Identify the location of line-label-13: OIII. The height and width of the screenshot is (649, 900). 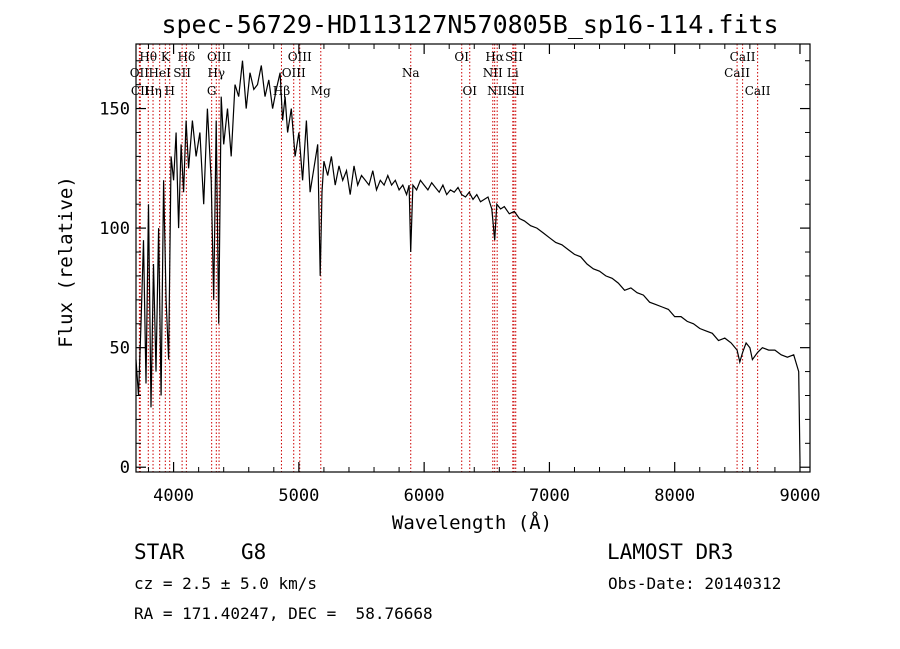
(300, 57).